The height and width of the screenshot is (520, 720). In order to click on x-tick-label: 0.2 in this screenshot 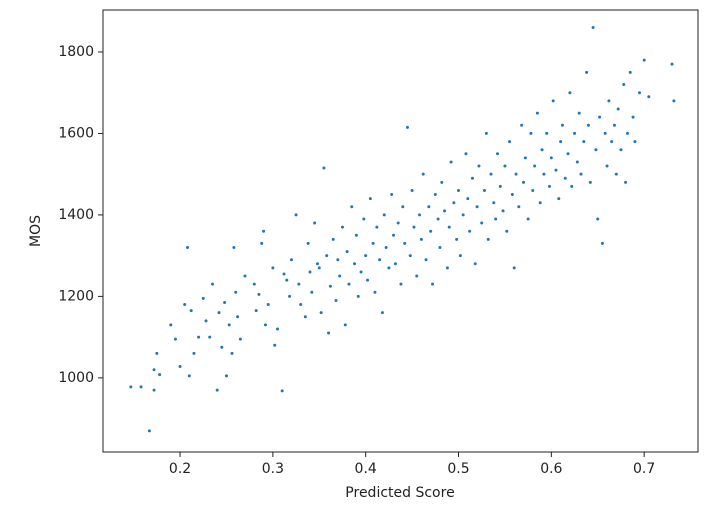, I will do `click(180, 469)`.